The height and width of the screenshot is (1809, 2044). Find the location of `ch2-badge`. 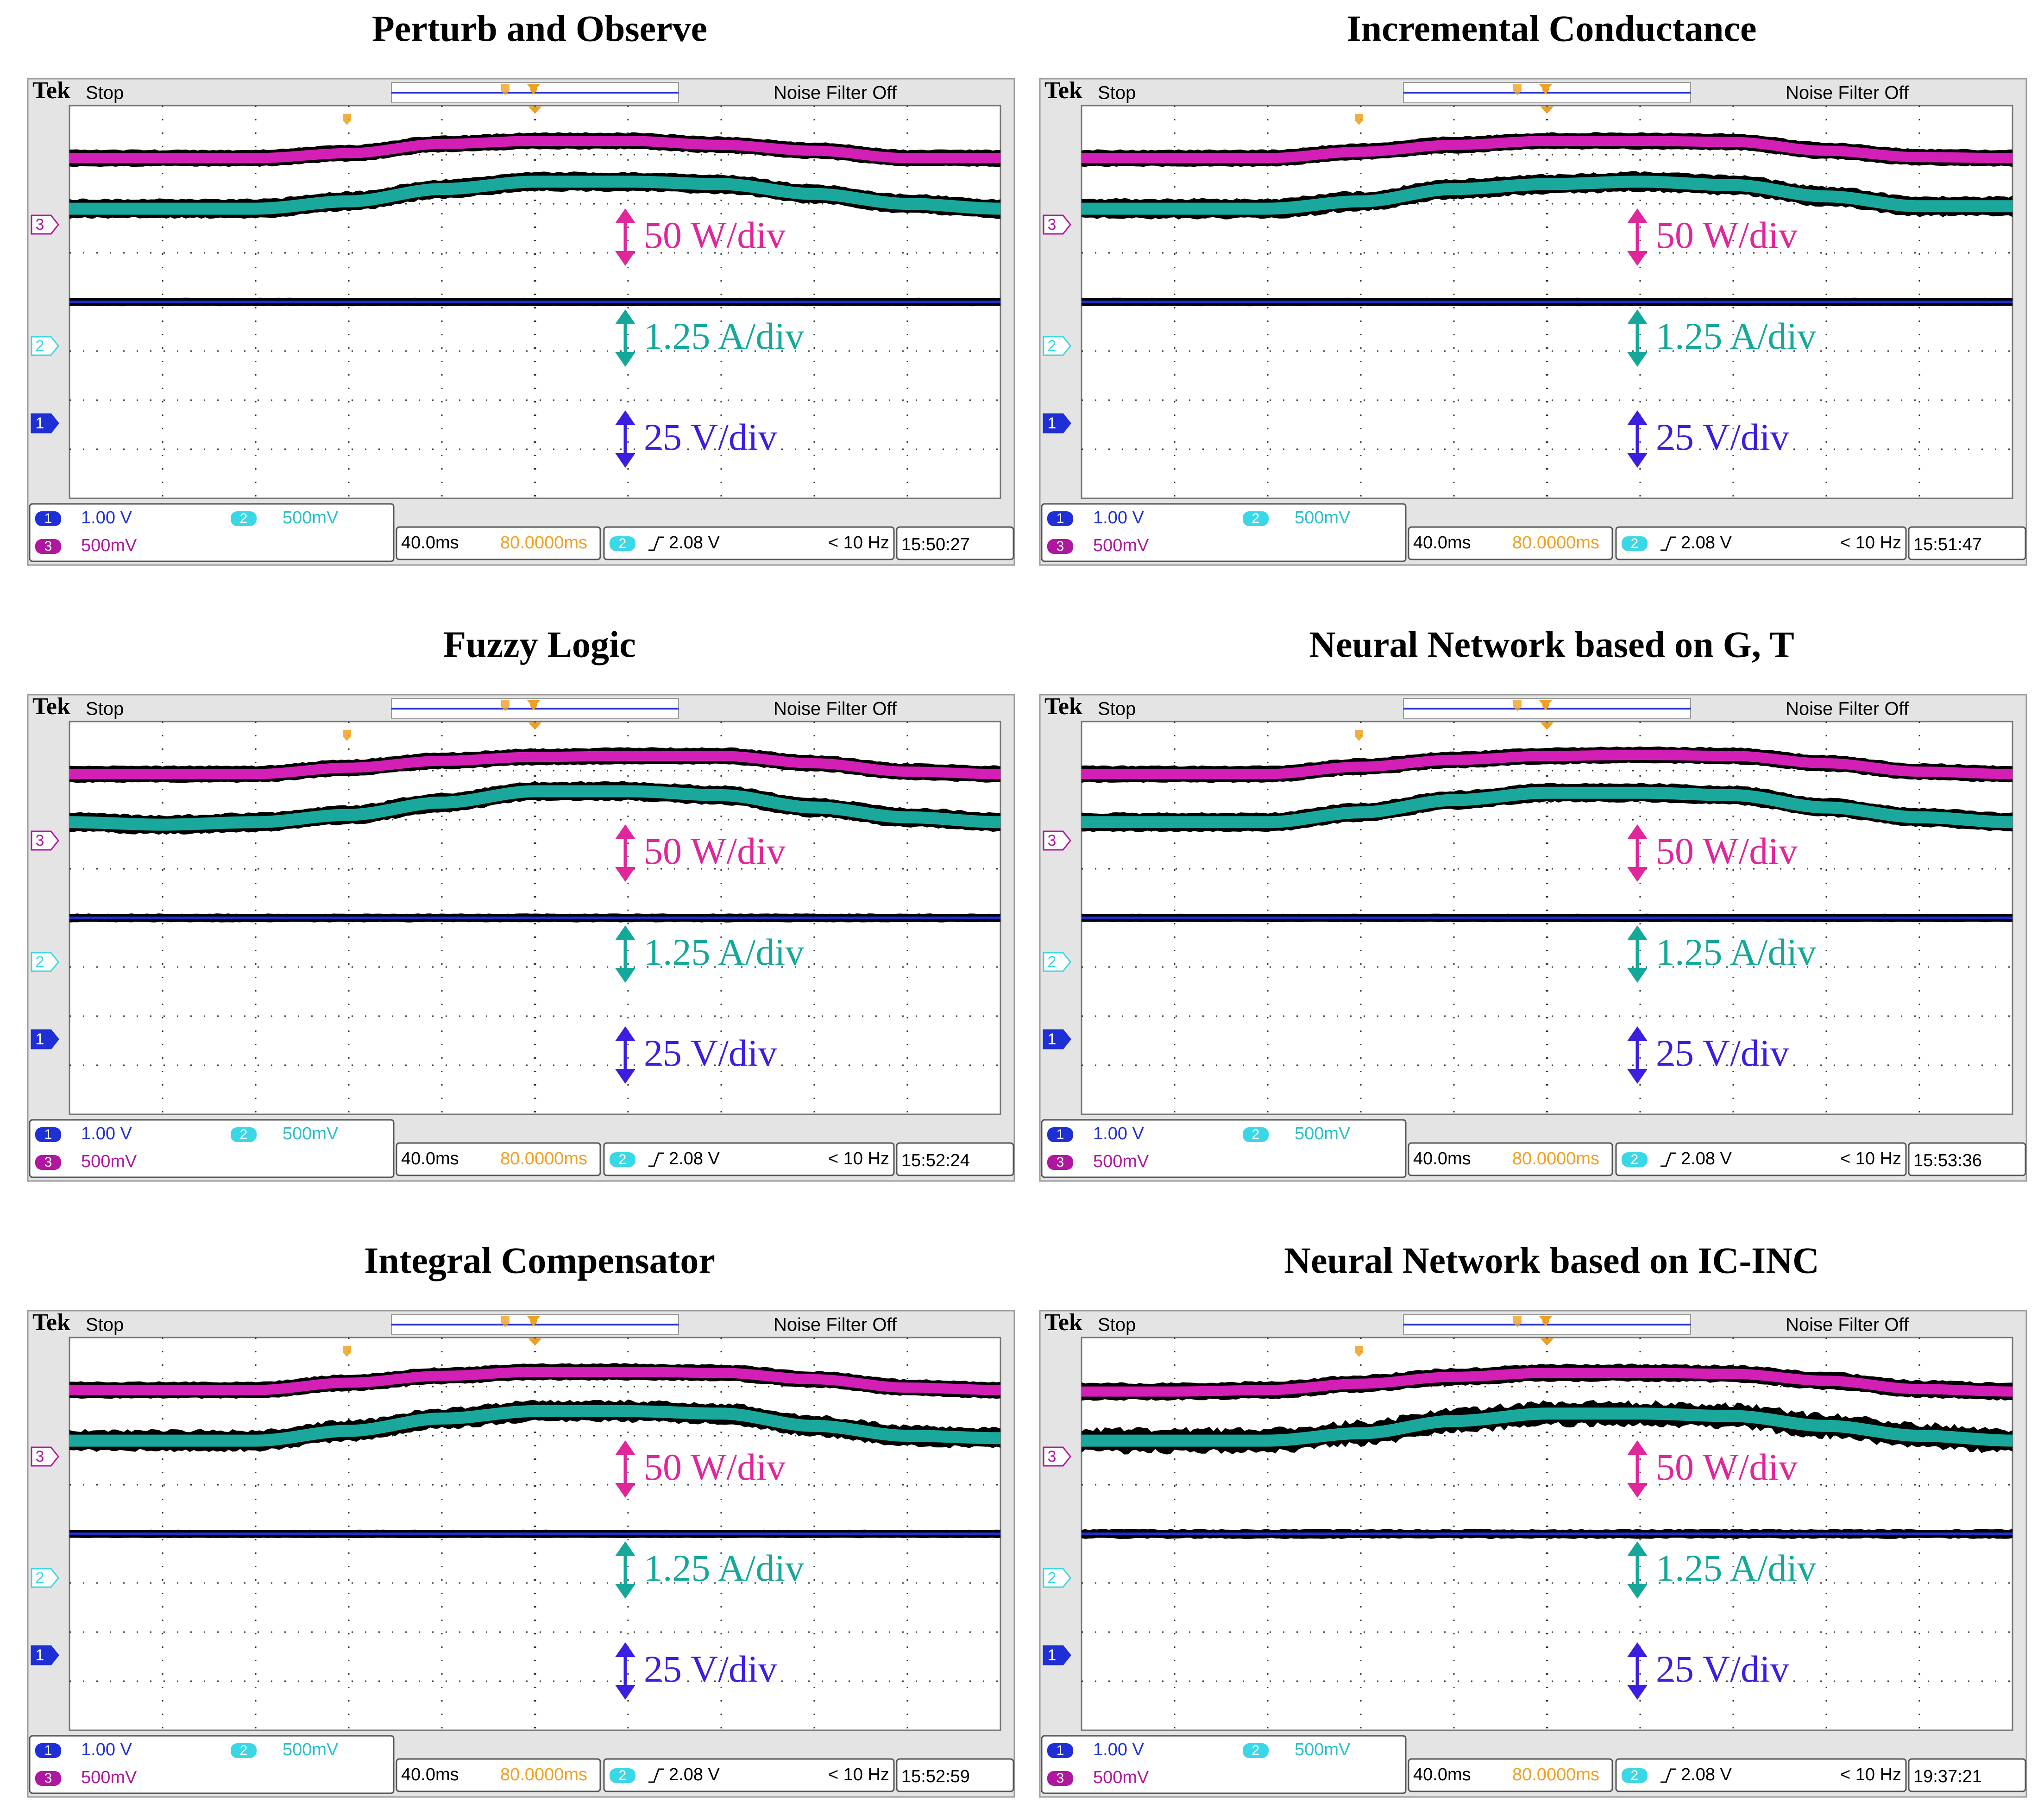

ch2-badge is located at coordinates (1256, 1134).